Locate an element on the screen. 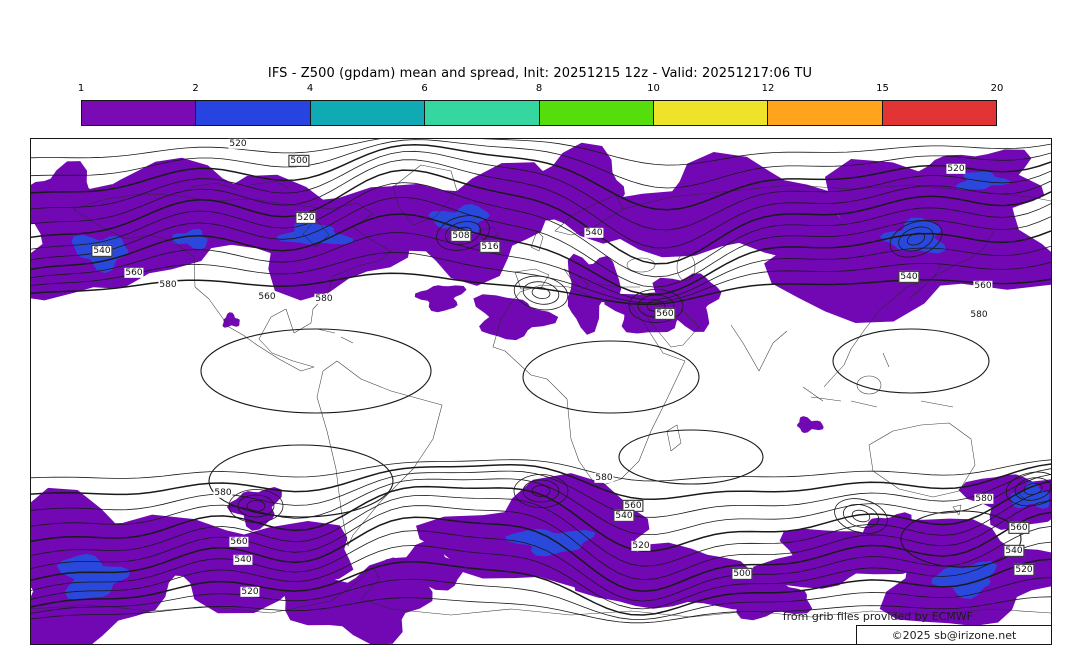  colorbar-tick-label: 6 is located at coordinates (424, 88).